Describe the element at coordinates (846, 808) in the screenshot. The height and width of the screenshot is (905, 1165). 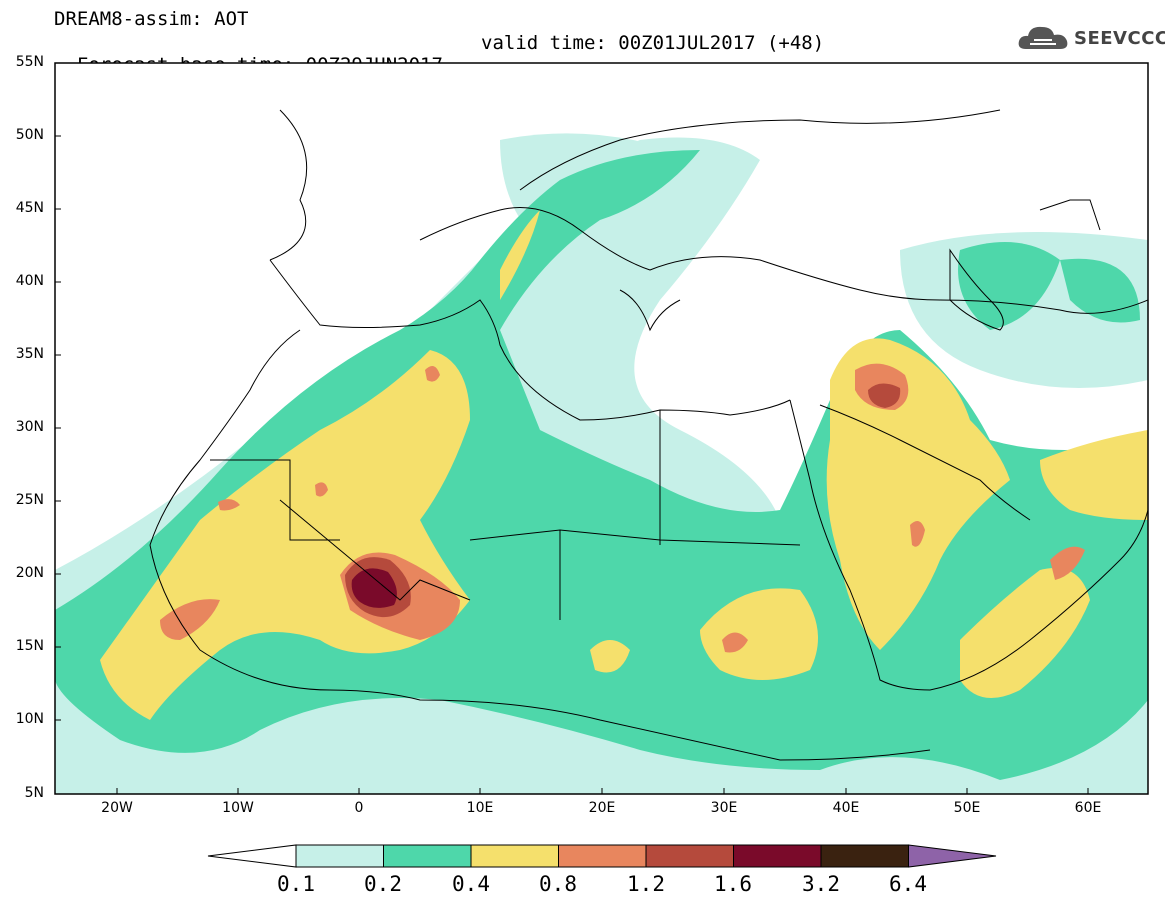
I see `lon-label: 40E` at that location.